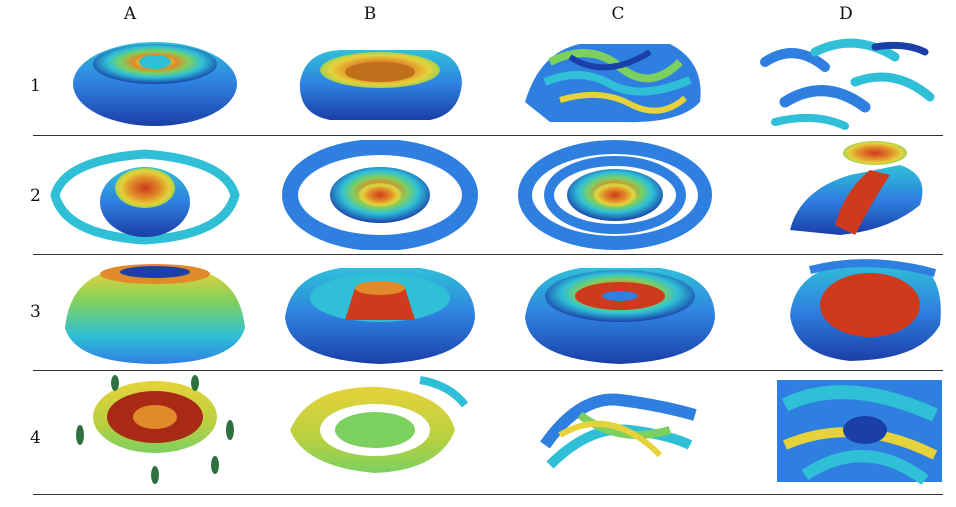 Image resolution: width=956 pixels, height=507 pixels. I want to click on column-label-d: D, so click(846, 14).